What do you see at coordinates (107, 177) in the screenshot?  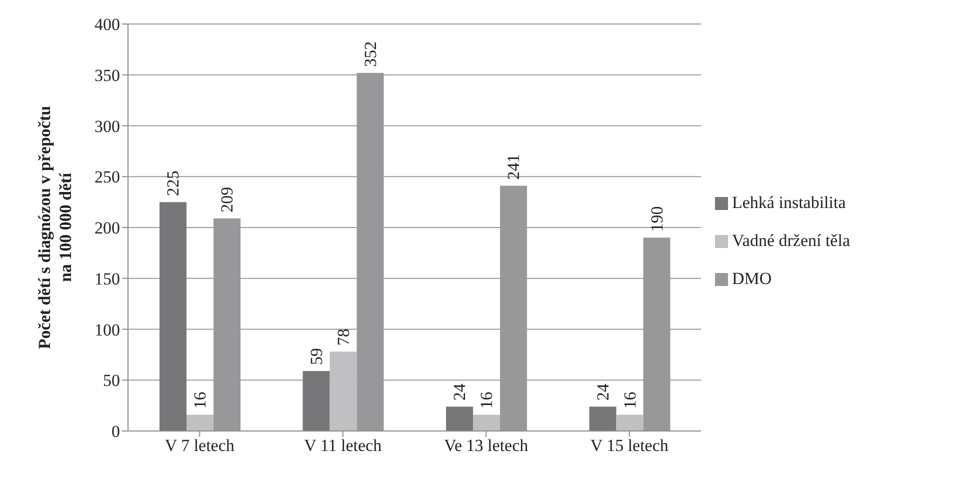 I see `y-tick-label: 250` at bounding box center [107, 177].